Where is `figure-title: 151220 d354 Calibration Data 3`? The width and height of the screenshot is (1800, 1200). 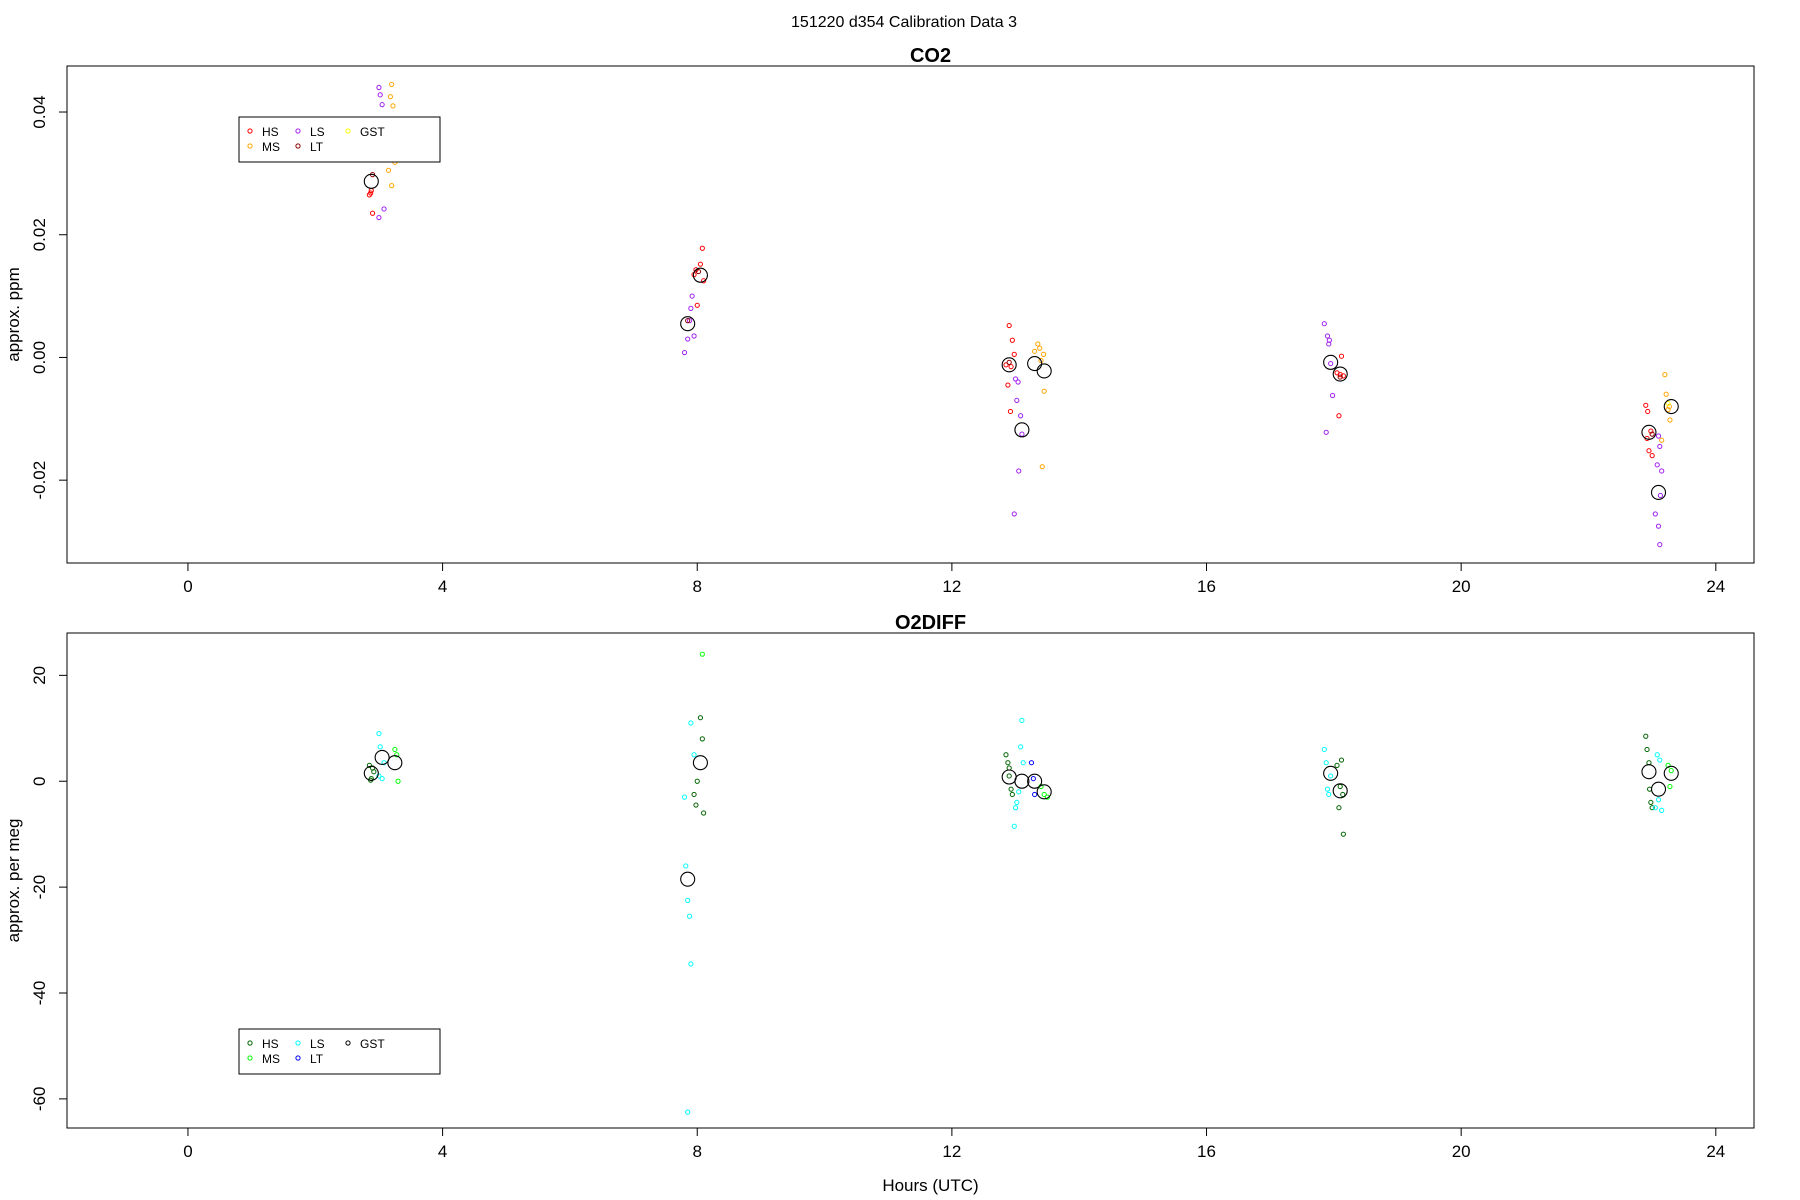
figure-title: 151220 d354 Calibration Data 3 is located at coordinates (904, 22).